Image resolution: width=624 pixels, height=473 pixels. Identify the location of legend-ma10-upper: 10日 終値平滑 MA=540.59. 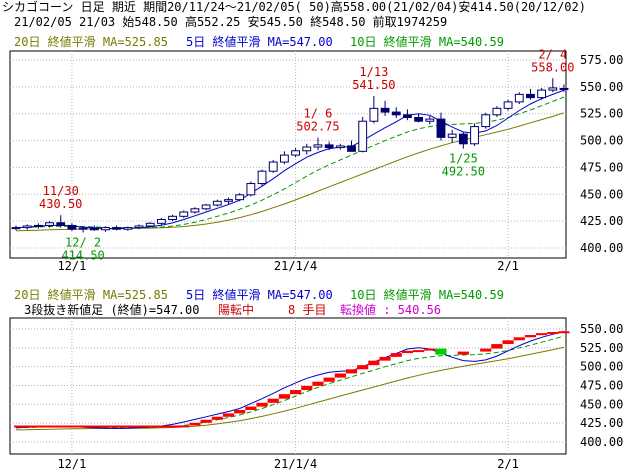
(427, 42).